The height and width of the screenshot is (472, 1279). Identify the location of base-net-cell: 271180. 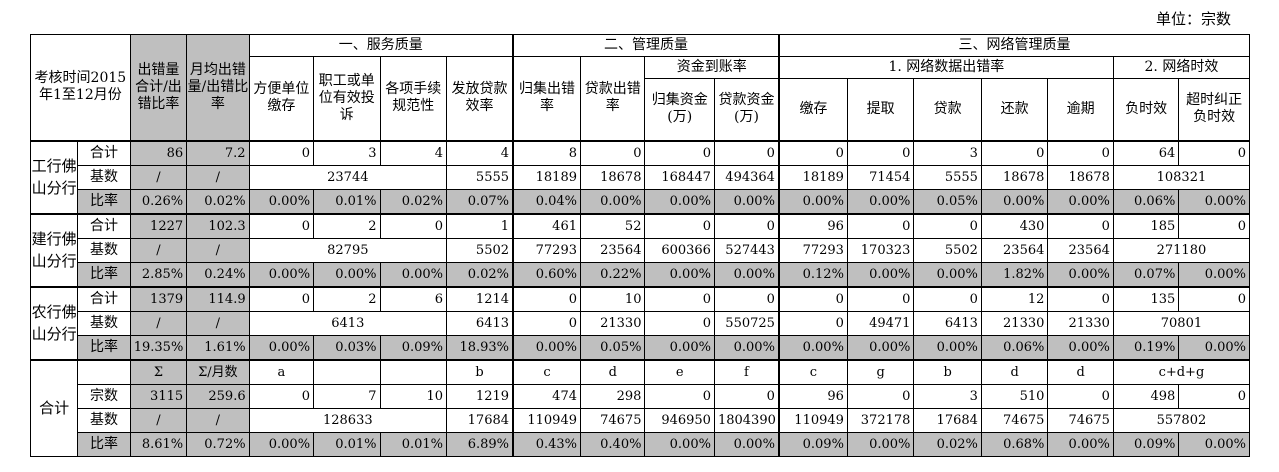
(1181, 250).